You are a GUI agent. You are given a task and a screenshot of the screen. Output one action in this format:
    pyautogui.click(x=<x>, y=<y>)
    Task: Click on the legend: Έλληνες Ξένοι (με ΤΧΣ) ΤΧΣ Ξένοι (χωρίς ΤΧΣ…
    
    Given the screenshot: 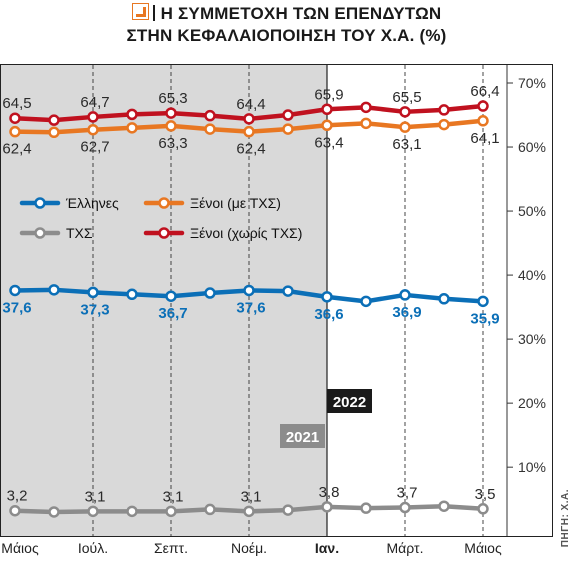 What is the action you would take?
    pyautogui.click(x=160, y=218)
    